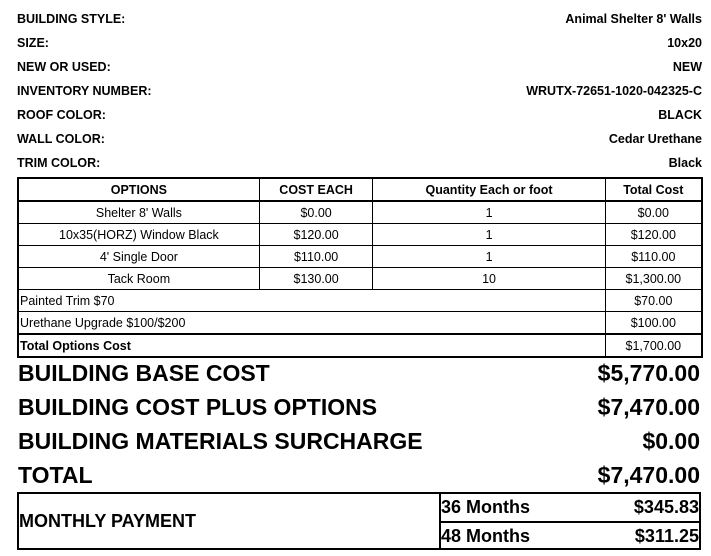  Describe the element at coordinates (614, 91) in the screenshot. I see `info-value: WRUTX-72651-1020-042325-C` at that location.